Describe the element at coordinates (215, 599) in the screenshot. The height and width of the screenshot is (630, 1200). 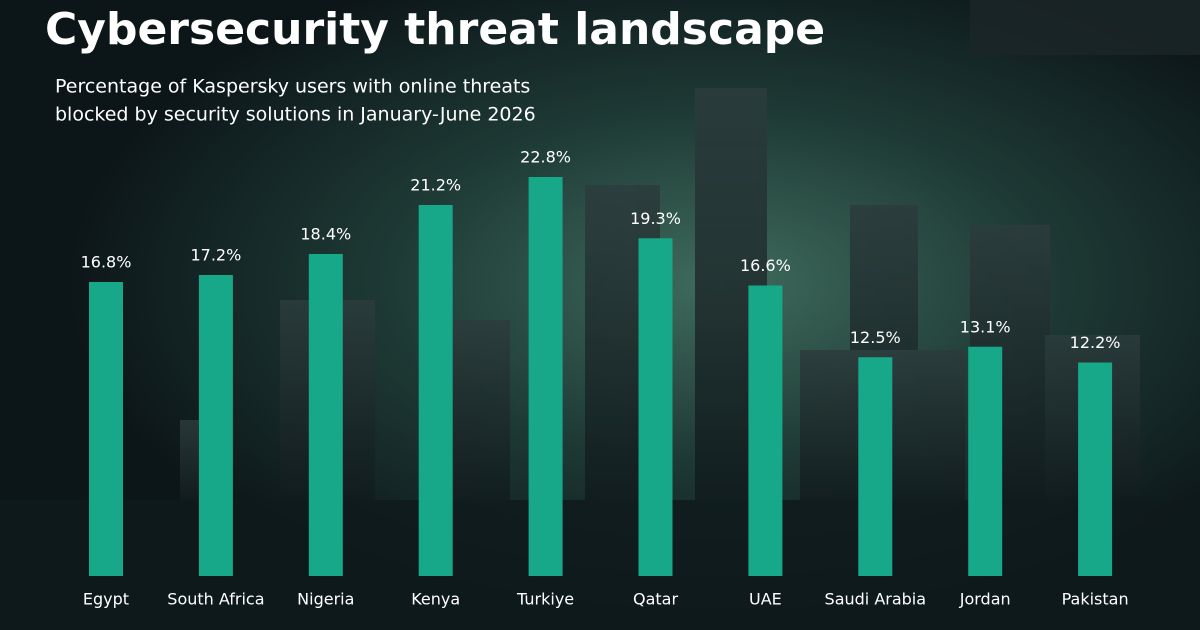
I see `x-tick-label: South Africa` at that location.